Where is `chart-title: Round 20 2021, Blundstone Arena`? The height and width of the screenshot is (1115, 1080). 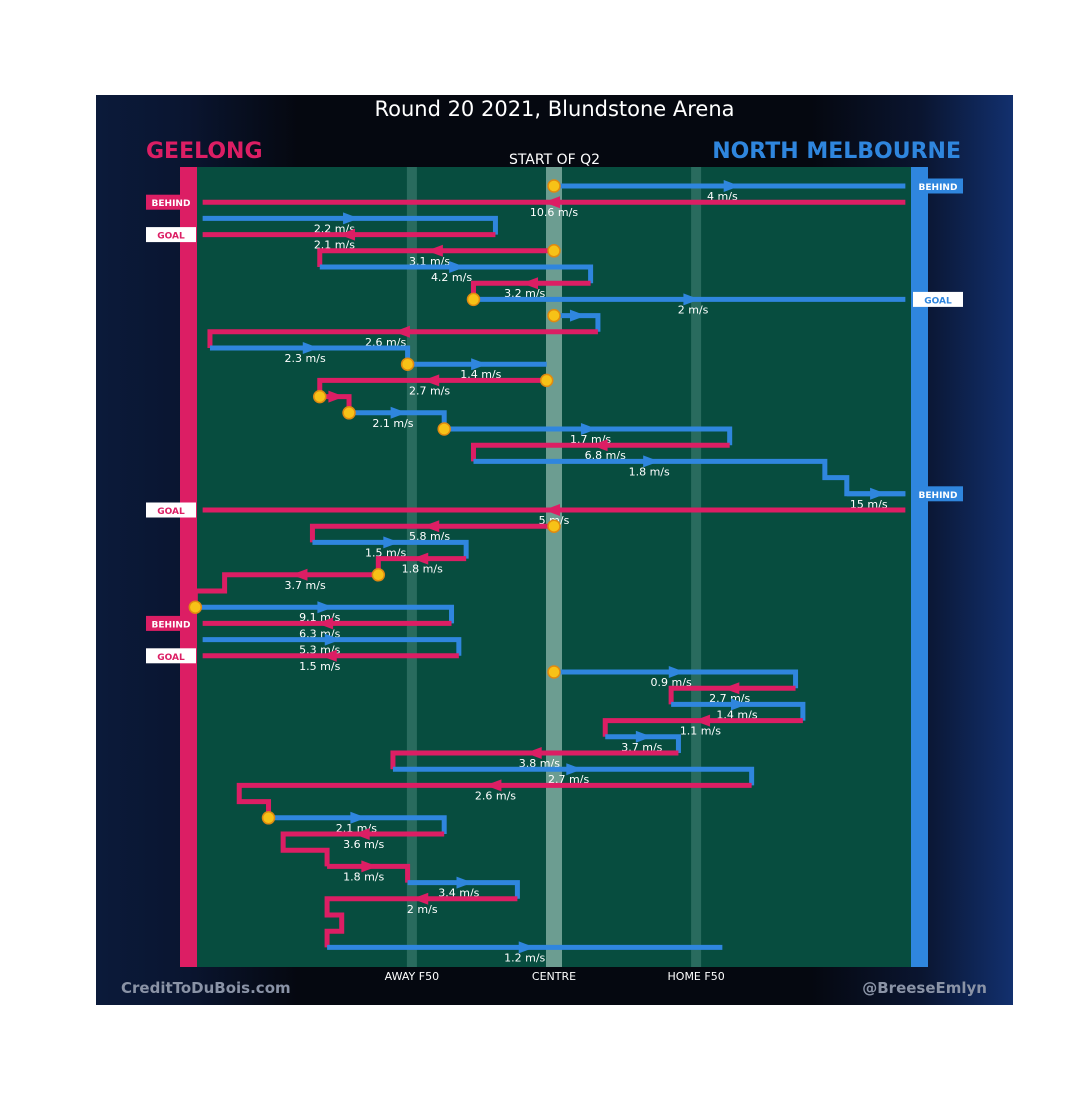
chart-title: Round 20 2021, Blundstone Arena is located at coordinates (554, 109).